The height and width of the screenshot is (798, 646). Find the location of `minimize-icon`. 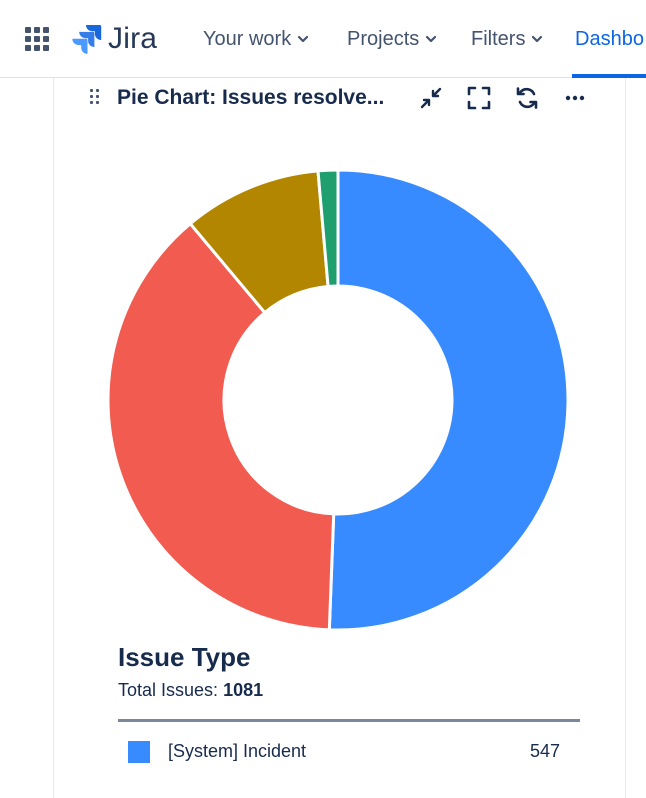

minimize-icon is located at coordinates (431, 98).